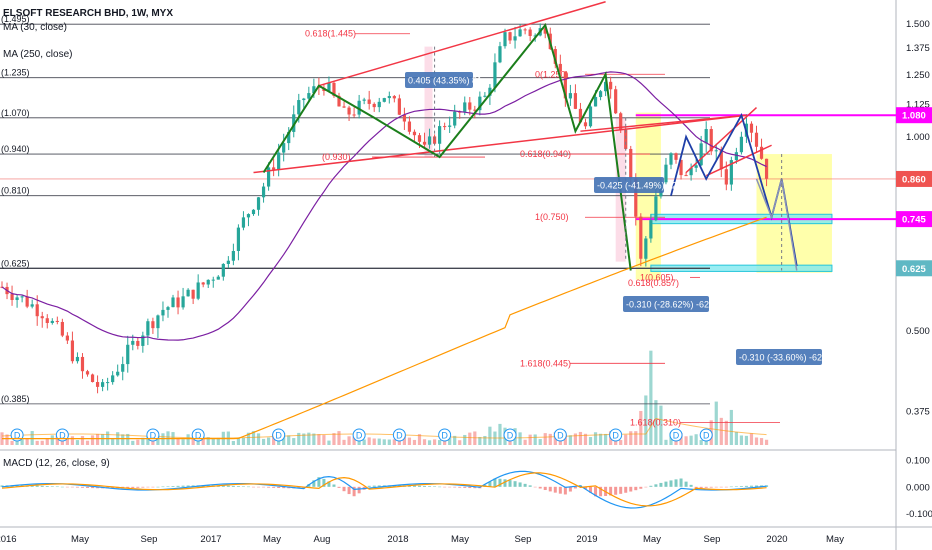  What do you see at coordinates (38, 54) in the screenshot?
I see `legend-ma250: MA (250, close)` at bounding box center [38, 54].